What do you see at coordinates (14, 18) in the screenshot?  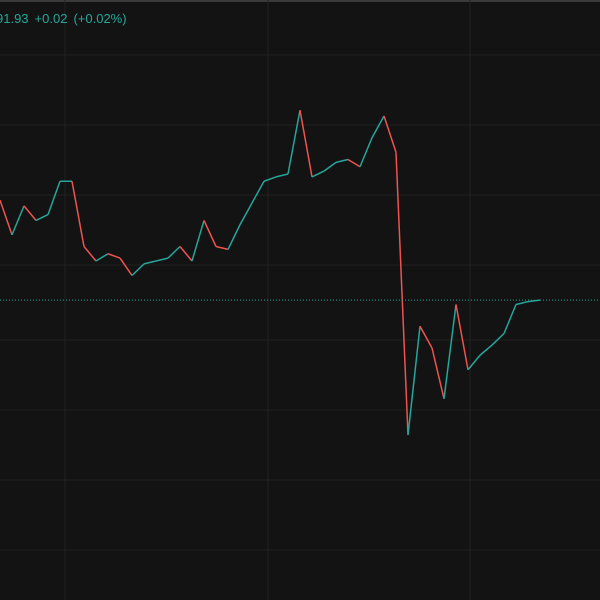 I see `last-price: 91.93` at bounding box center [14, 18].